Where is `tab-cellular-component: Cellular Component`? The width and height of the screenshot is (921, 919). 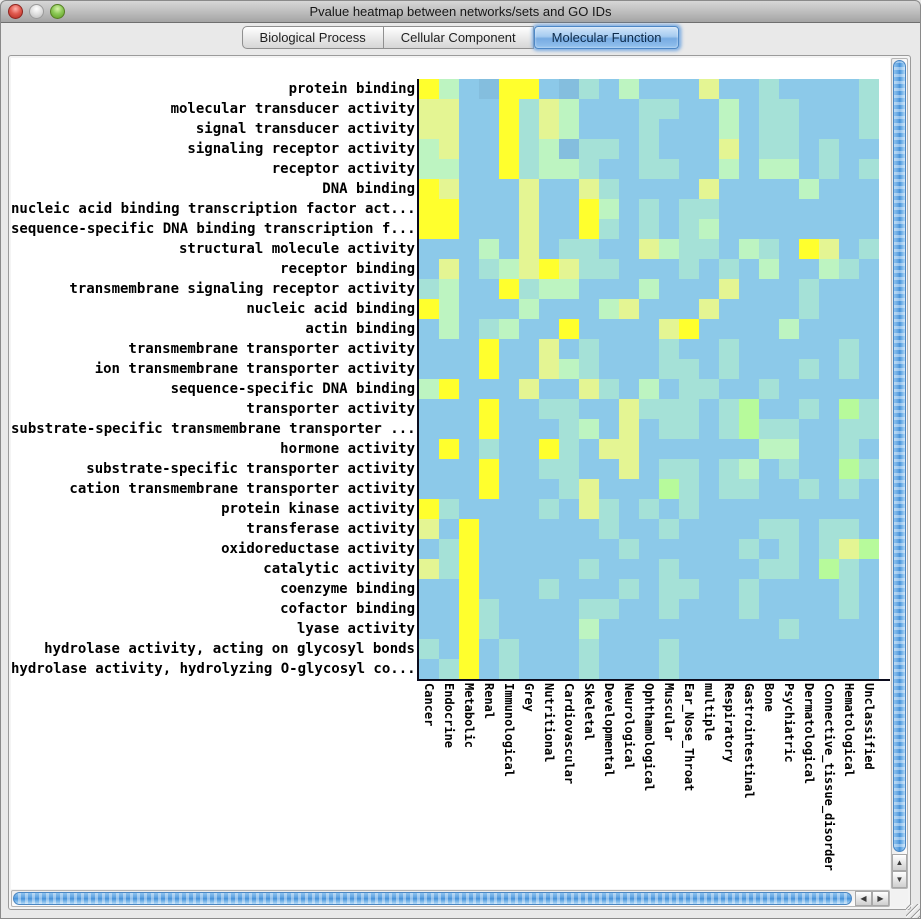
tab-cellular-component: Cellular Component is located at coordinates (458, 37).